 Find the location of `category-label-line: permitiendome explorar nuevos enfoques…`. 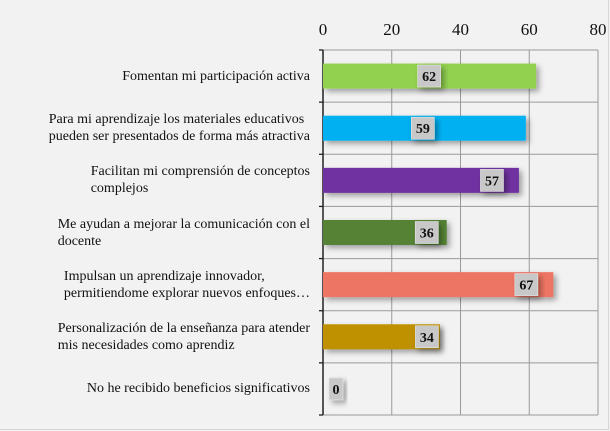

category-label-line: permitiendome explorar nuevos enfoques… is located at coordinates (186, 293).